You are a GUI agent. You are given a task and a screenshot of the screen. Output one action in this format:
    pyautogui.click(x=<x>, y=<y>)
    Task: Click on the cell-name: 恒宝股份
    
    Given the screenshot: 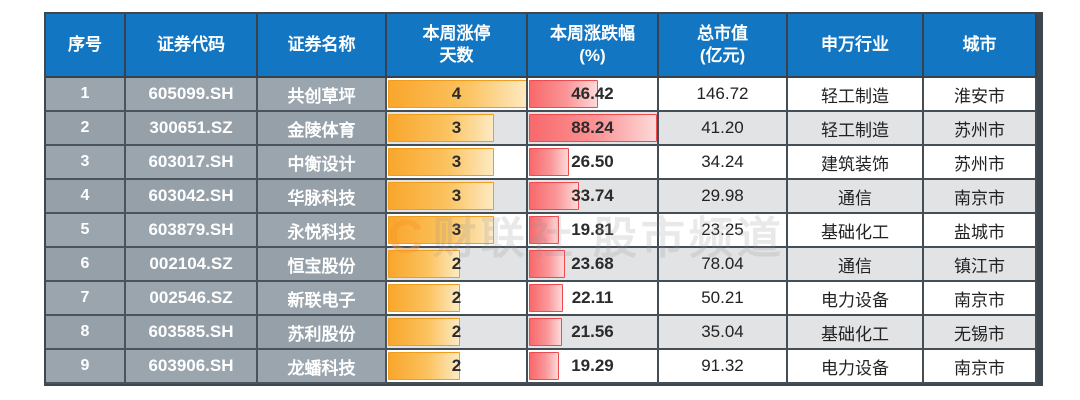 What is the action you would take?
    pyautogui.click(x=322, y=265)
    